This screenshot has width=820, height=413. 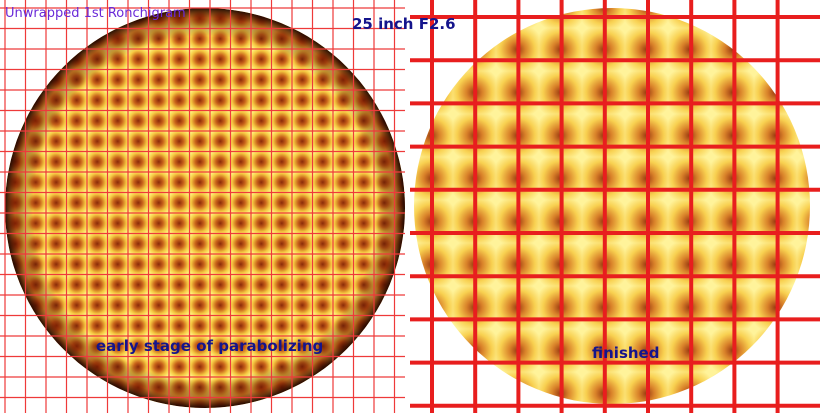 I want to click on right-label: finished, so click(x=625, y=353).